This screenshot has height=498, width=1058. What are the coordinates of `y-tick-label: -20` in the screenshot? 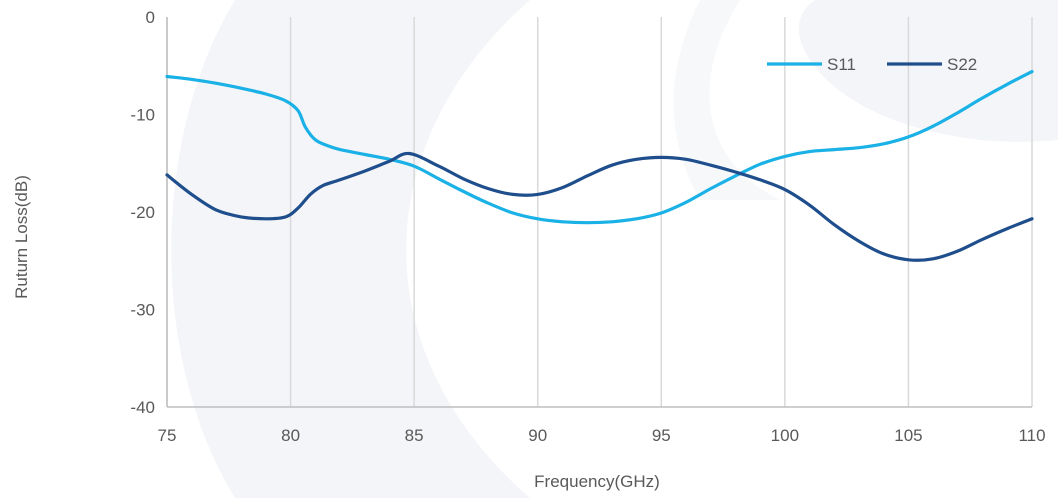 It's located at (142, 212).